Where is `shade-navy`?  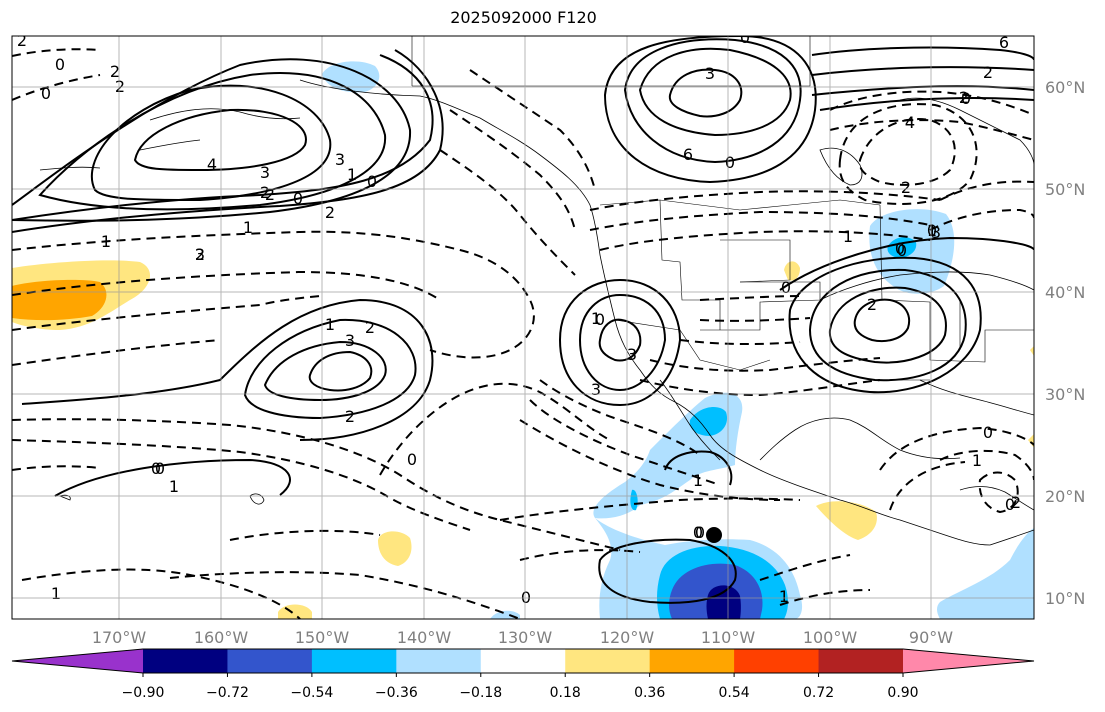 shade-navy is located at coordinates (723, 602).